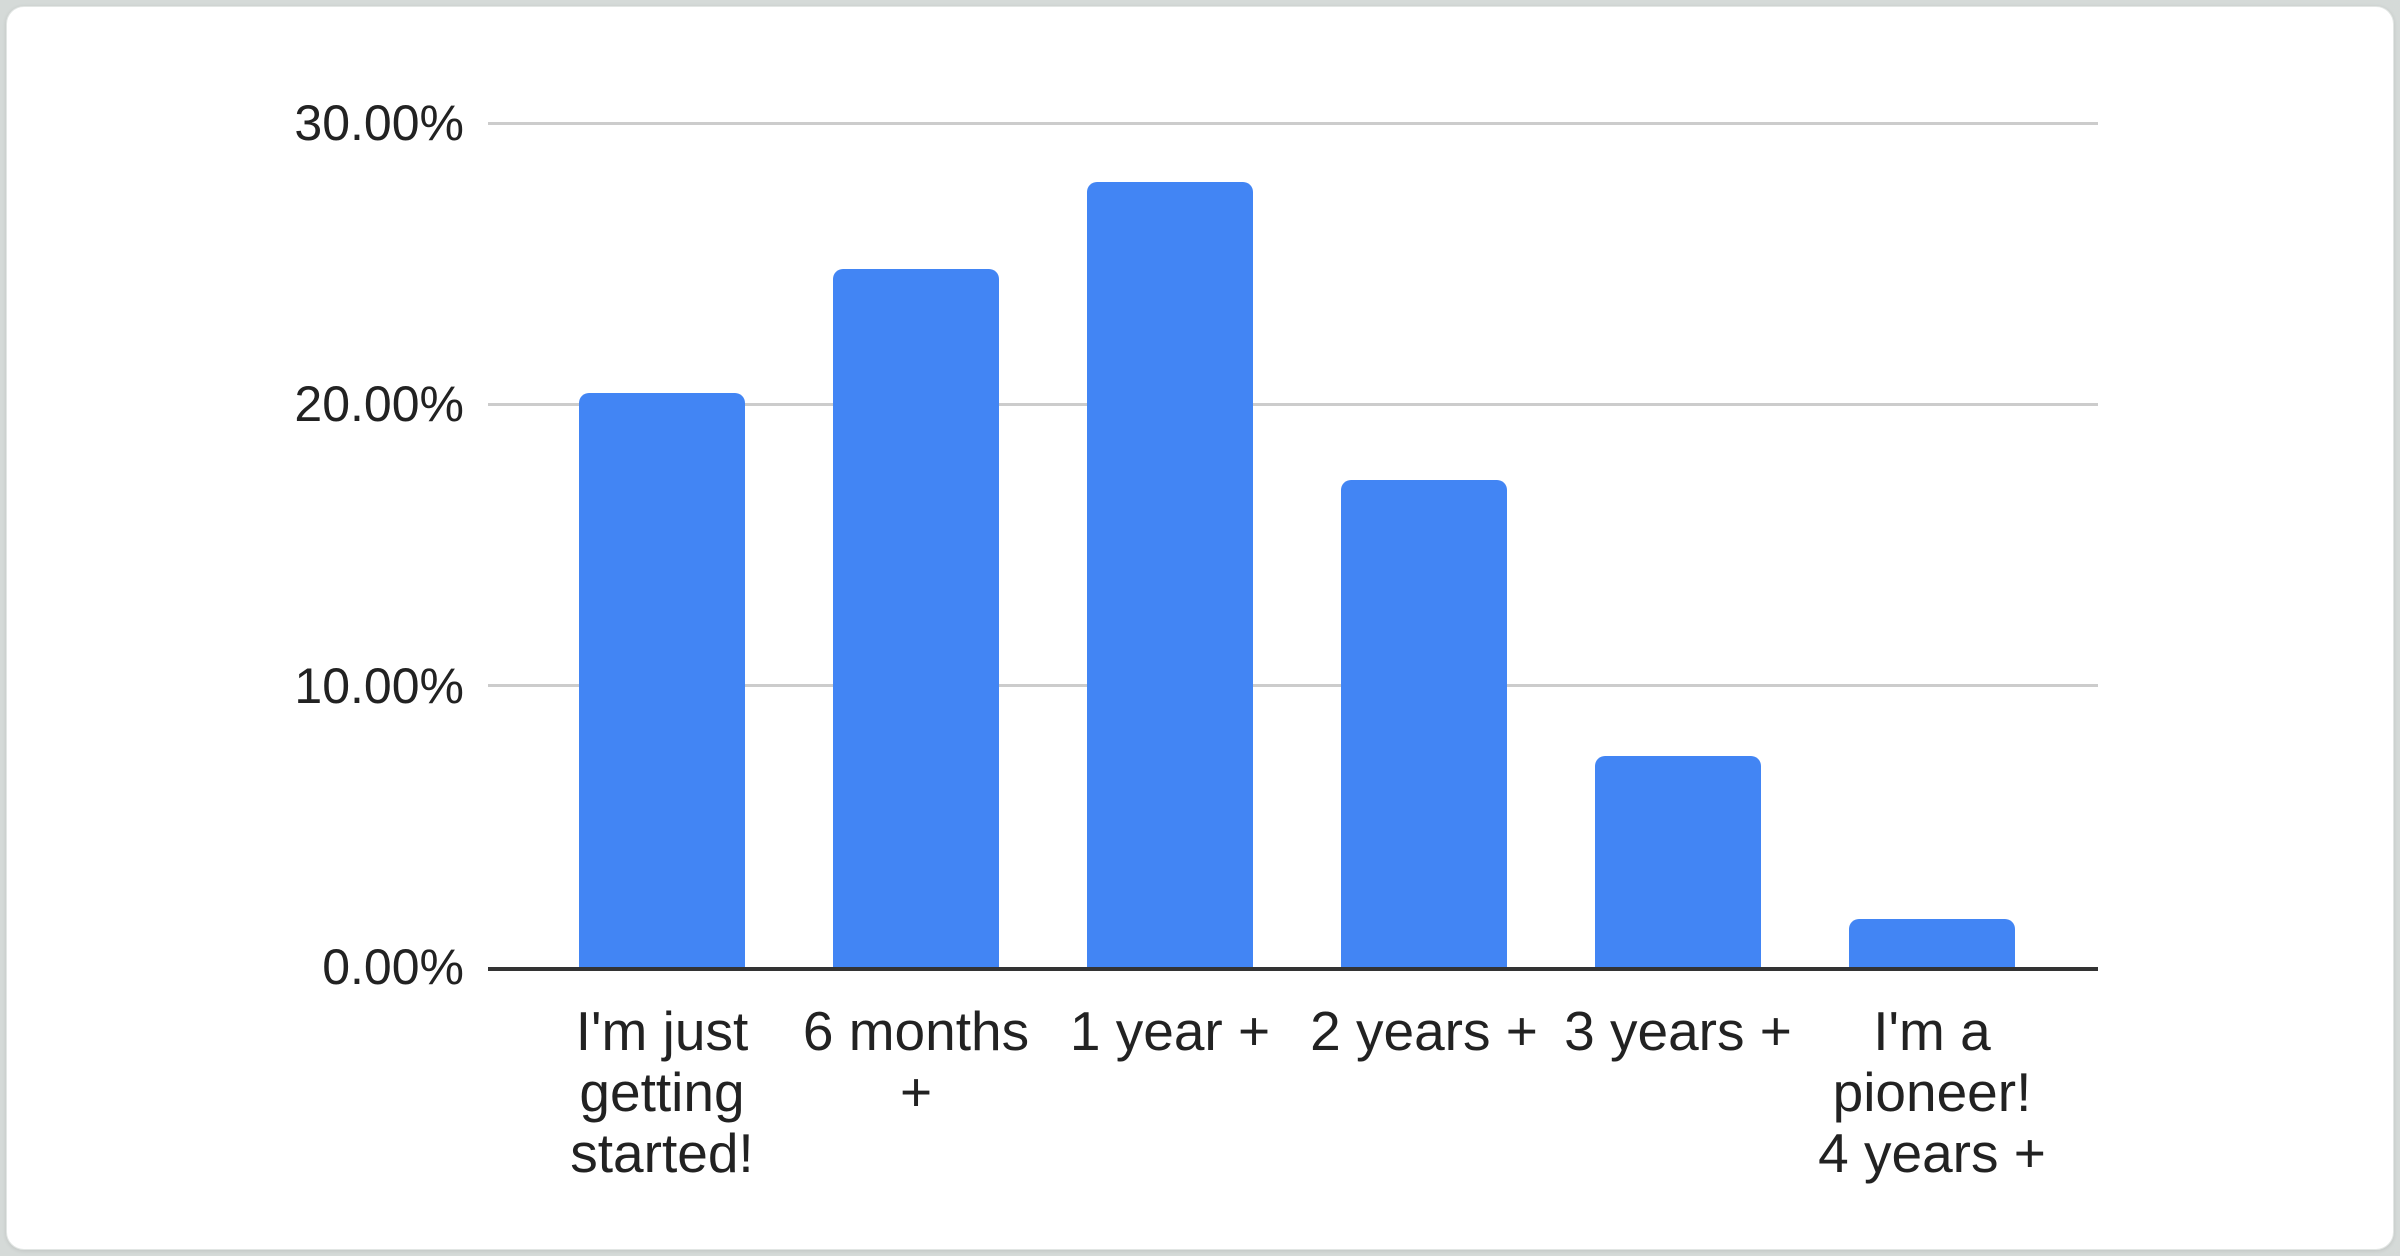 This screenshot has height=1256, width=2400. I want to click on y-axis-tick-label: 20.00%, so click(379, 404).